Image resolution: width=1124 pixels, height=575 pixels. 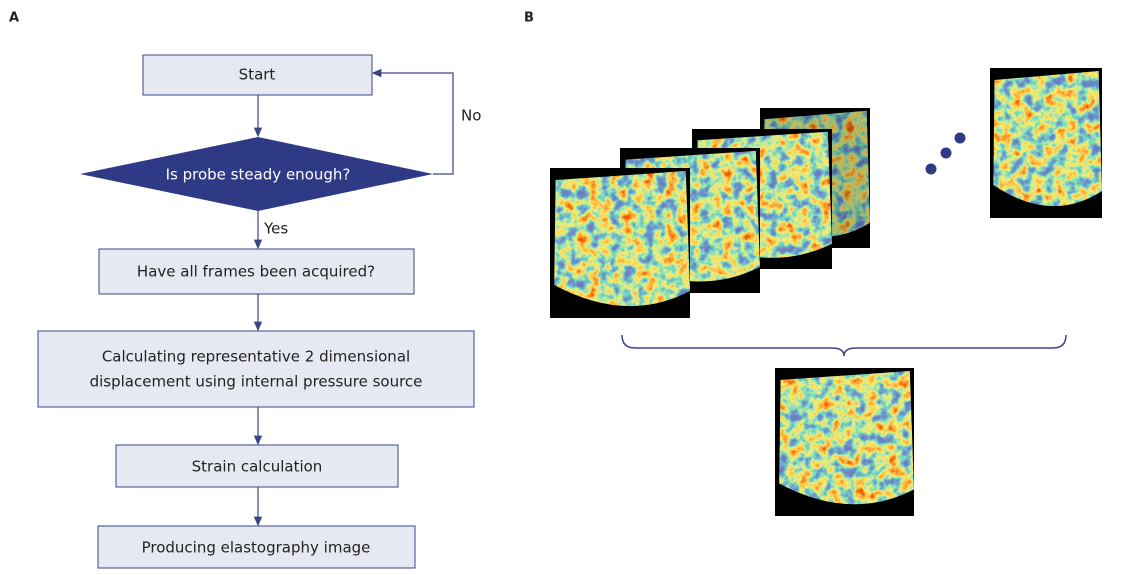 I want to click on start-box, so click(x=257, y=75).